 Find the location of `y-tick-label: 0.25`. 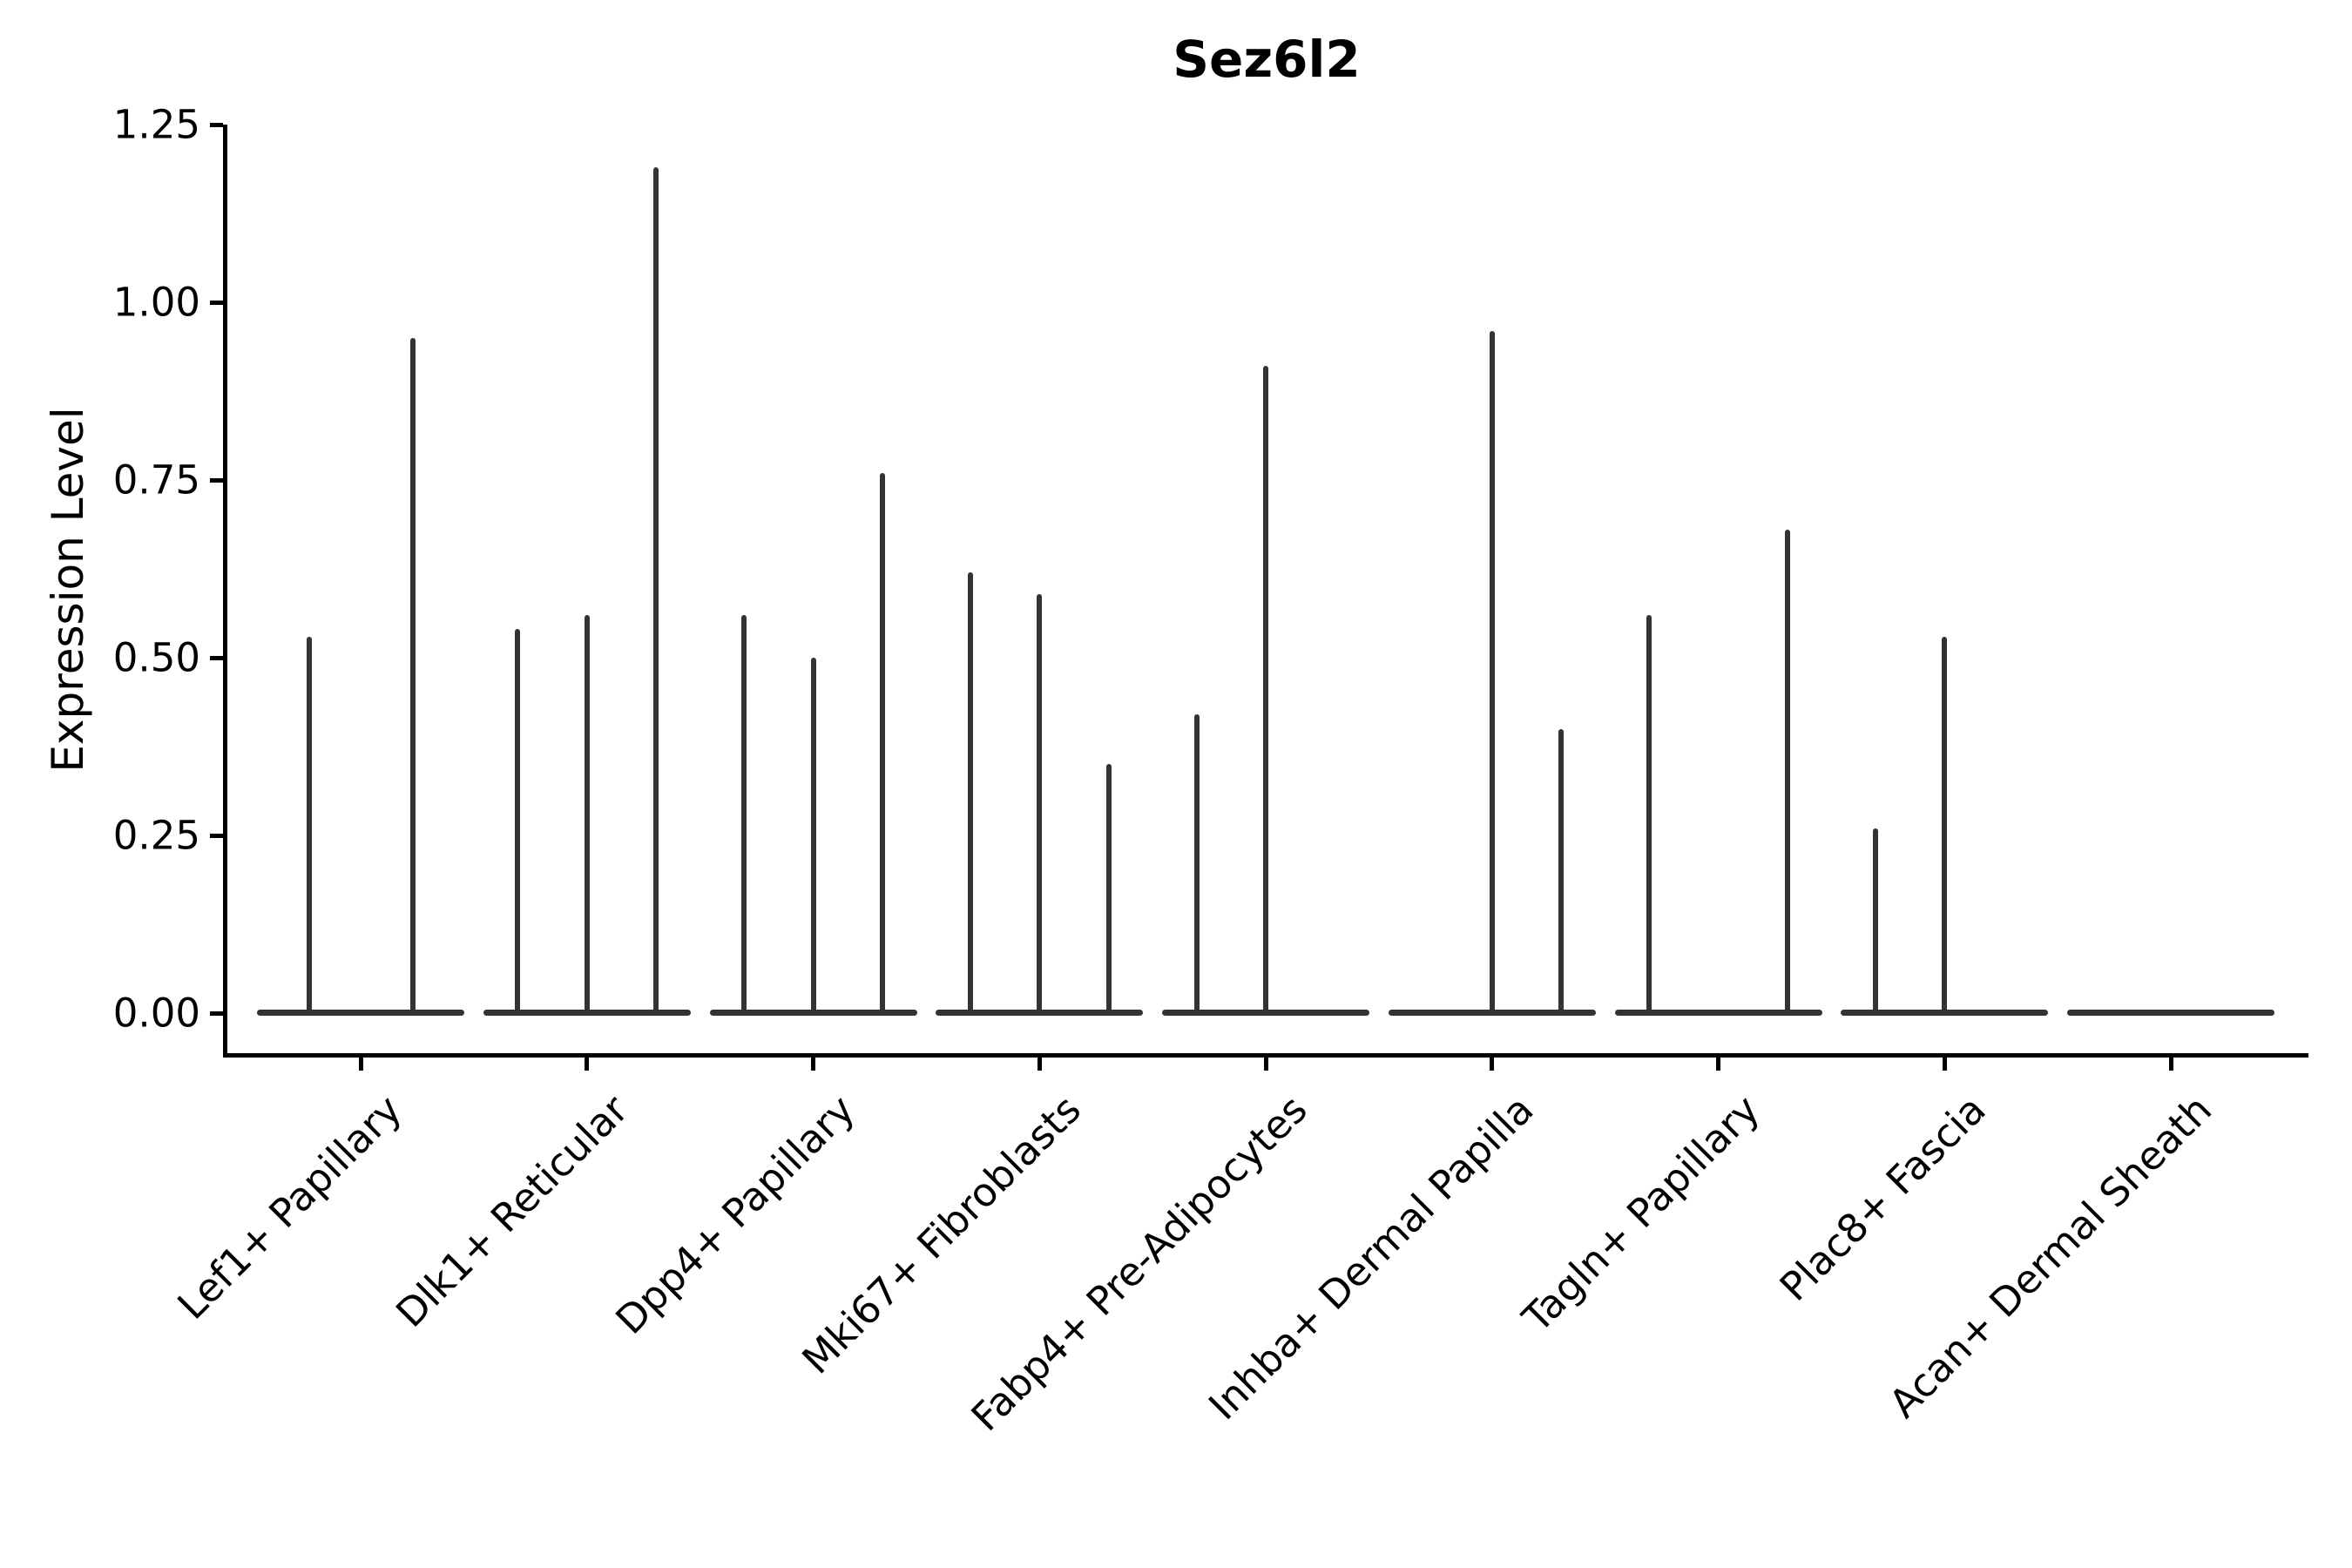

y-tick-label: 0.25 is located at coordinates (156, 835).